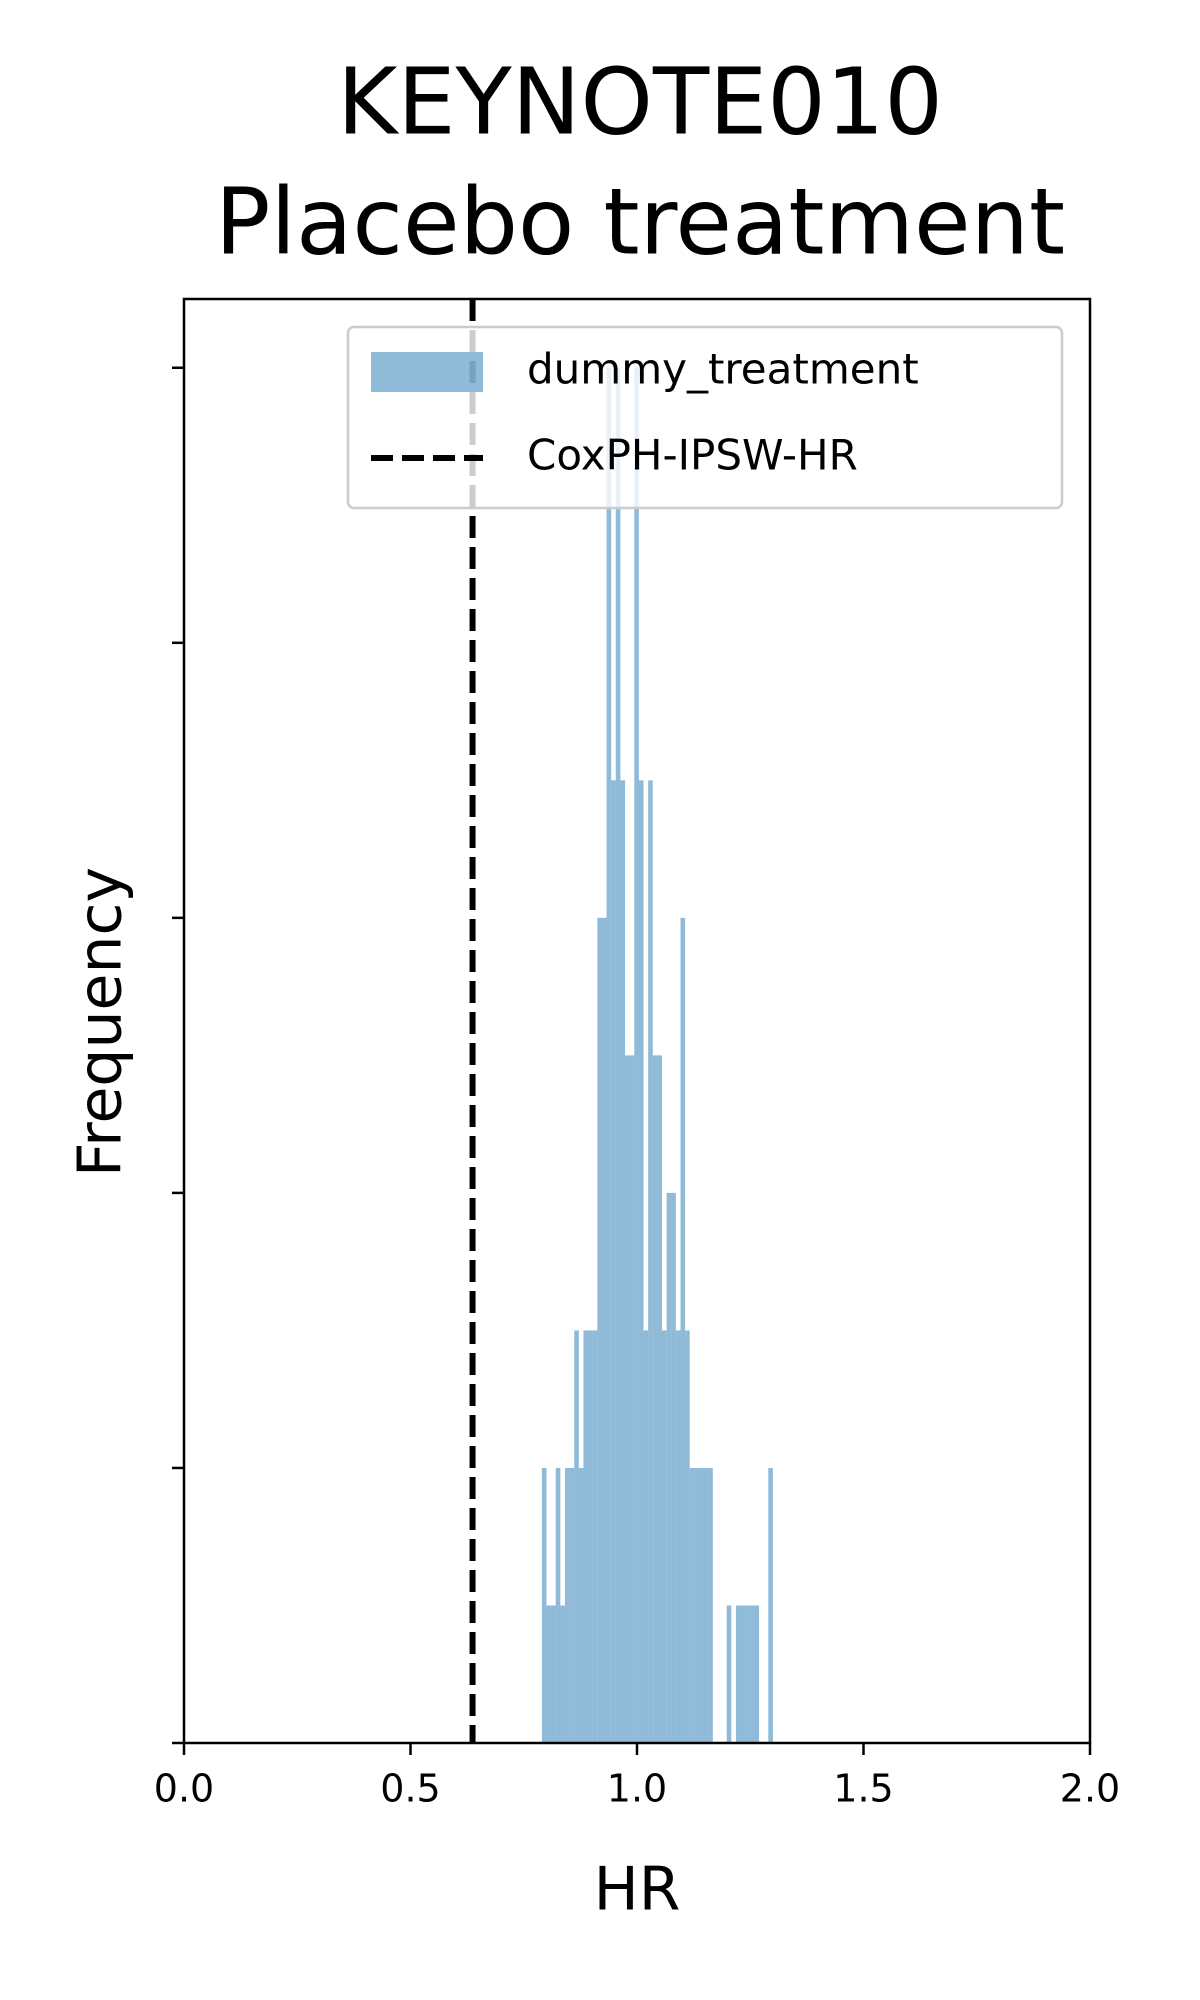 Image resolution: width=1200 pixels, height=2000 pixels. What do you see at coordinates (184, 1789) in the screenshot?
I see `x-tick-label: 0.0` at bounding box center [184, 1789].